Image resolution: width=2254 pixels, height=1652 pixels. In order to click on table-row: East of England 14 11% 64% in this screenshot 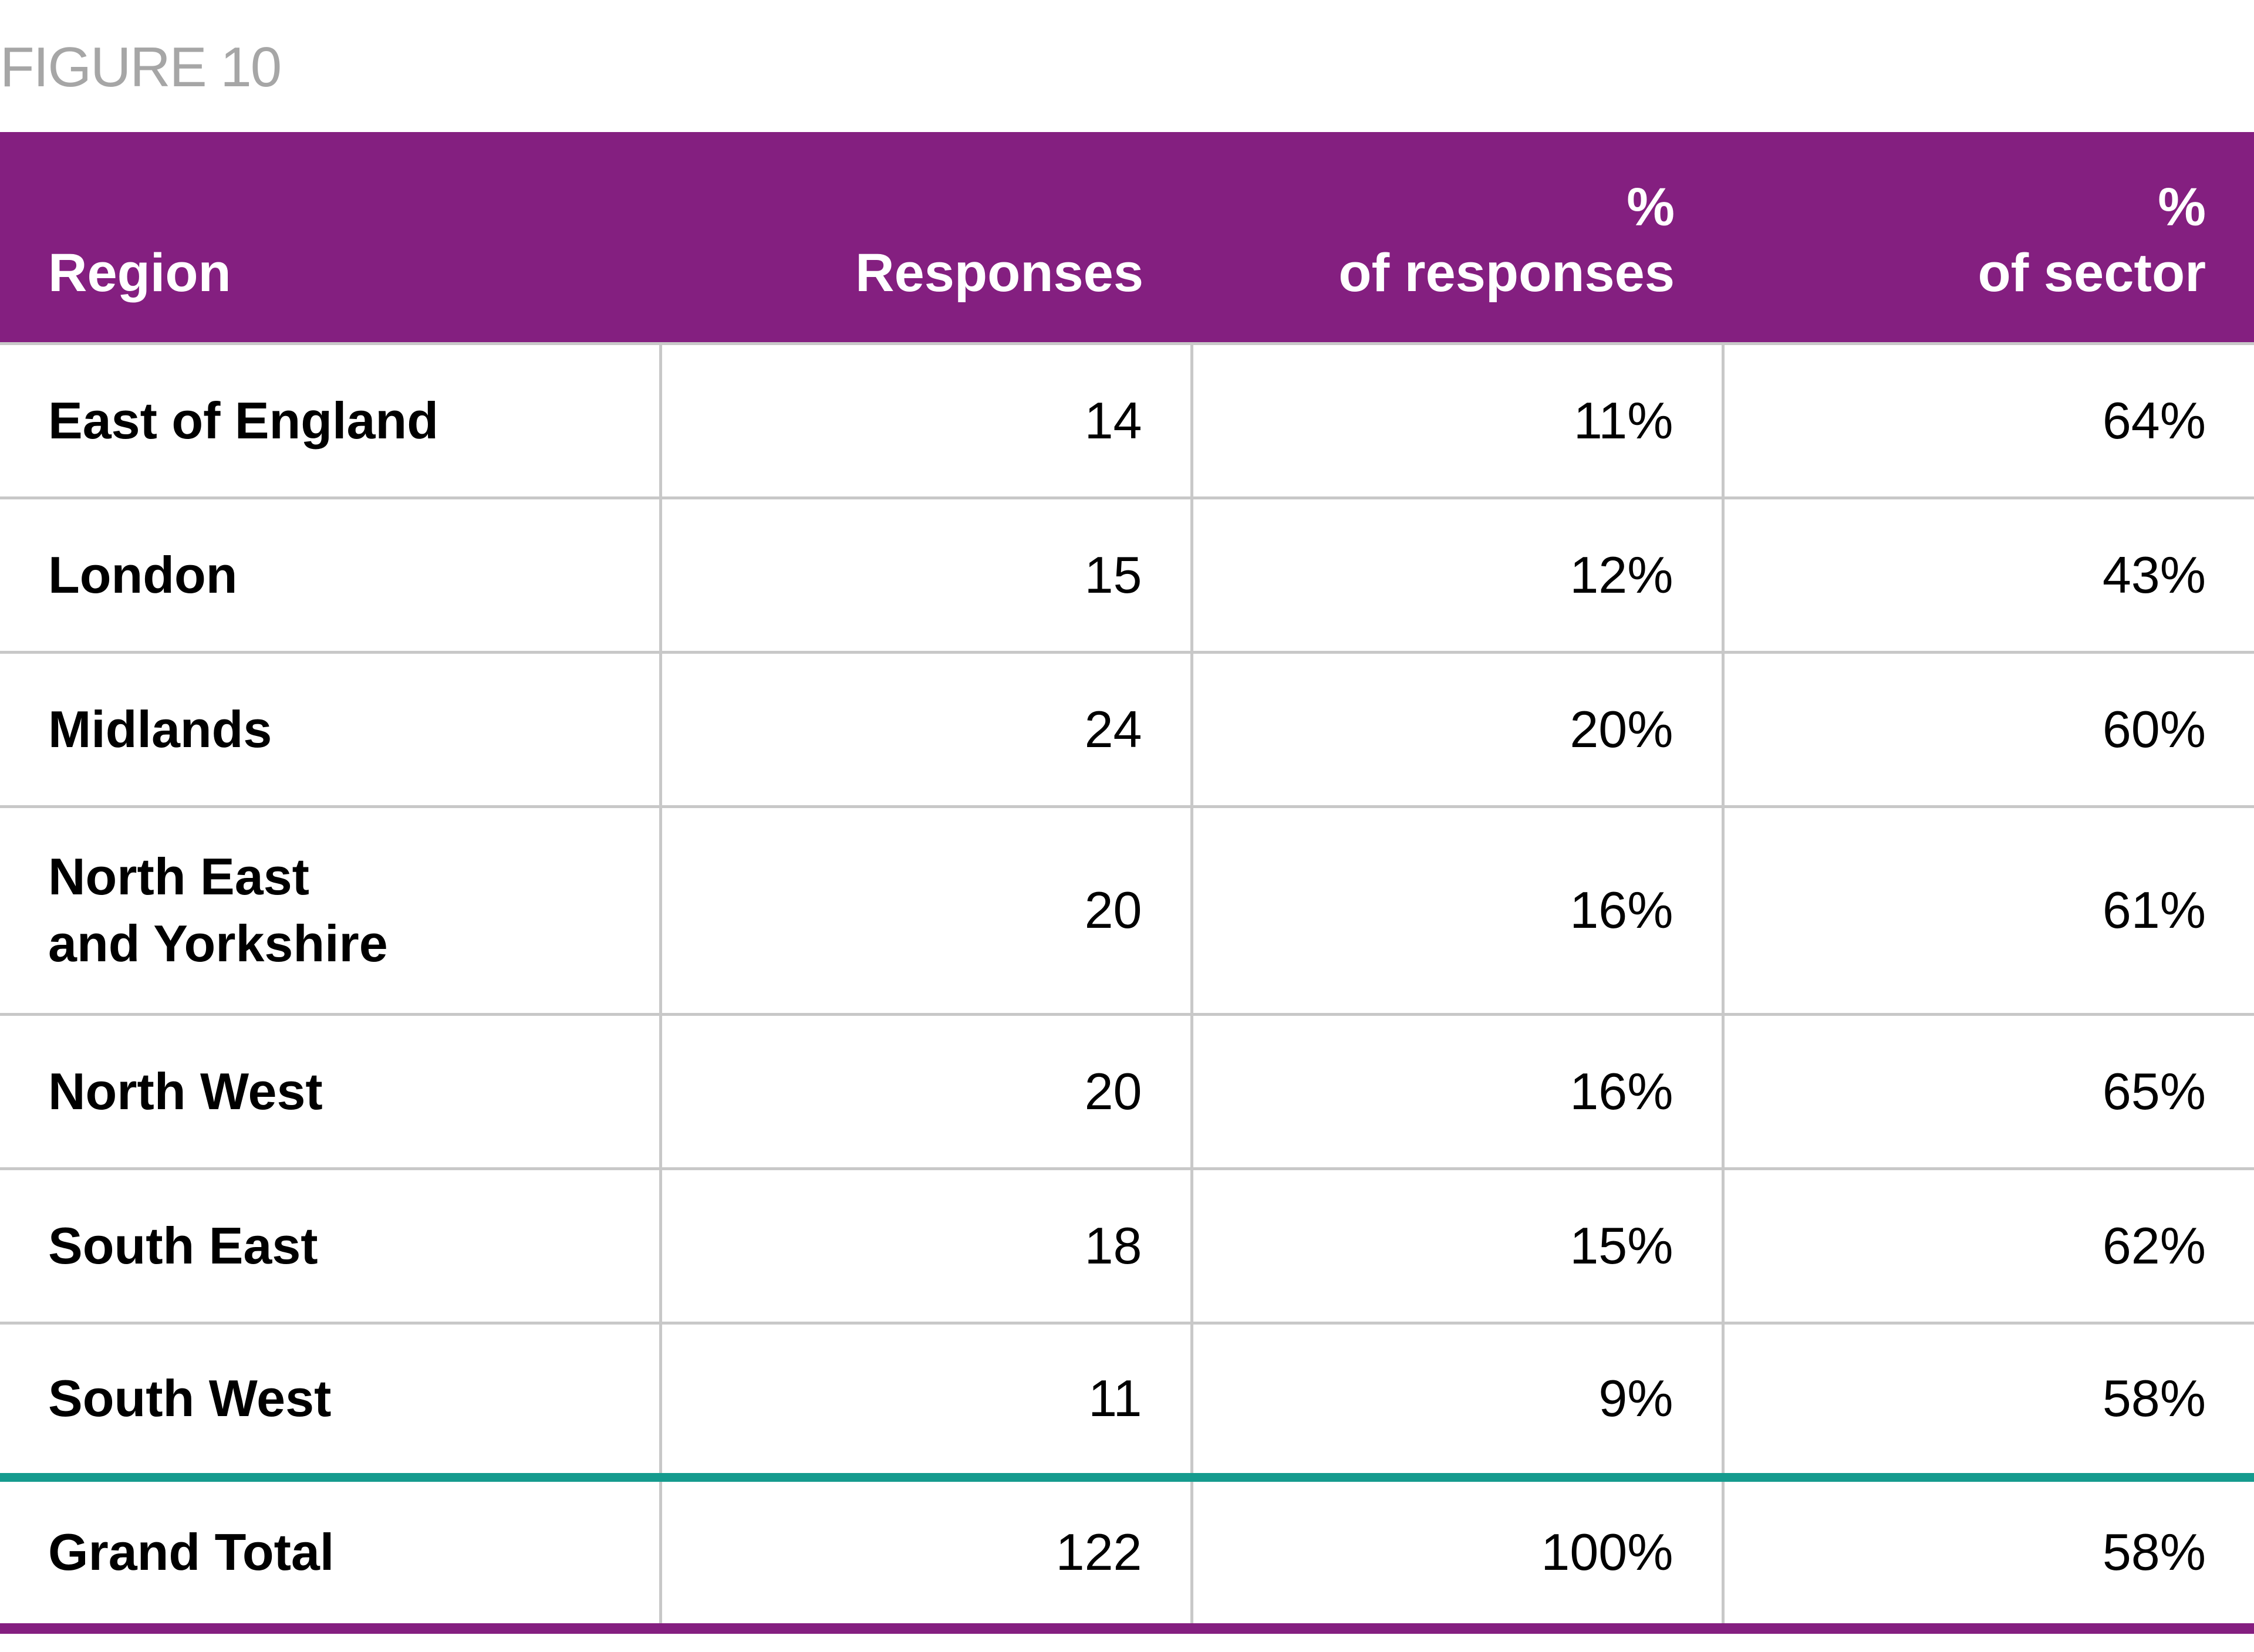, I will do `click(1127, 421)`.